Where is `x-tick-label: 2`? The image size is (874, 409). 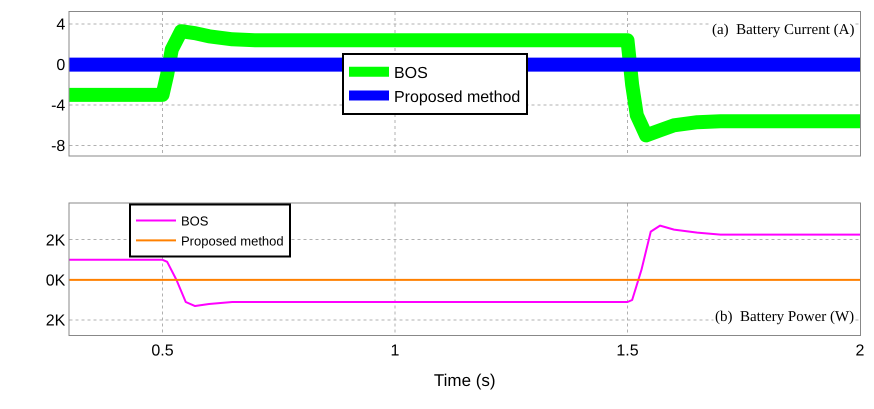
x-tick-label: 2 is located at coordinates (860, 351).